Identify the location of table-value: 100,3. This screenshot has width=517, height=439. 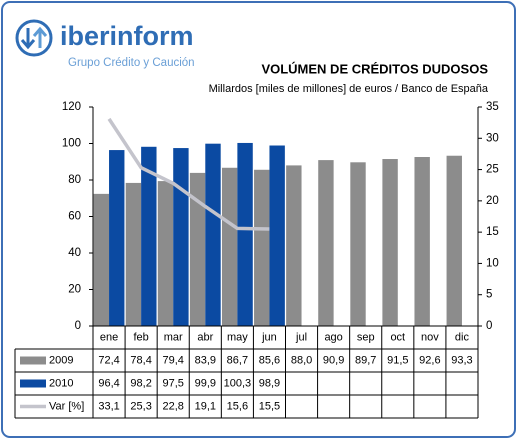
(238, 383).